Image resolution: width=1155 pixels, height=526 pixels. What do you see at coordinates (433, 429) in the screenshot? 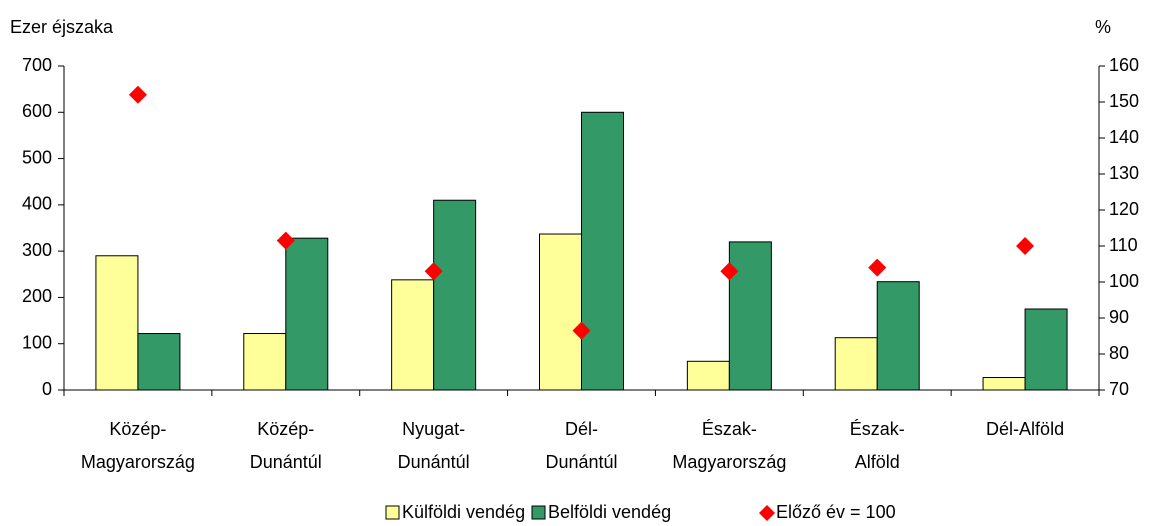
I see `x-tick-label: Nyugat-` at bounding box center [433, 429].